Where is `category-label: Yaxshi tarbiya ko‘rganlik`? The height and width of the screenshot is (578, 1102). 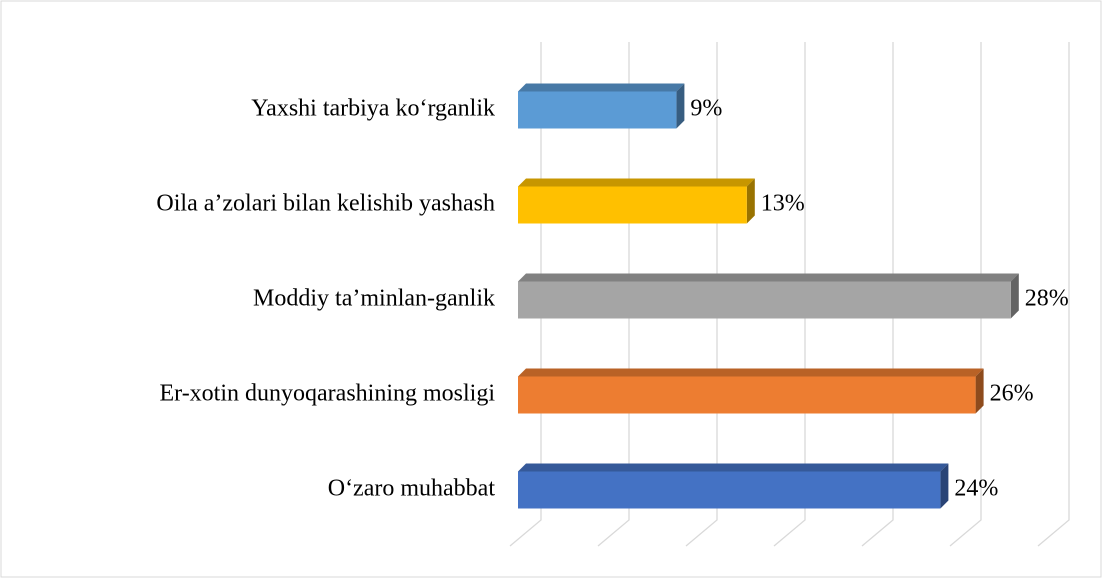
category-label: Yaxshi tarbiya ko‘rganlik is located at coordinates (373, 109).